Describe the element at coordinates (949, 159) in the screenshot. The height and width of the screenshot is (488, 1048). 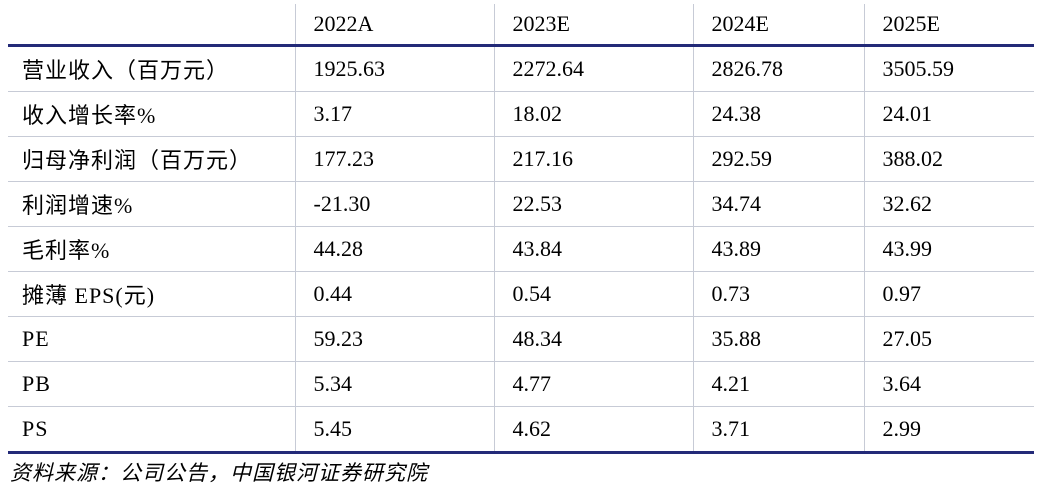
I see `table-cell: 388.02` at that location.